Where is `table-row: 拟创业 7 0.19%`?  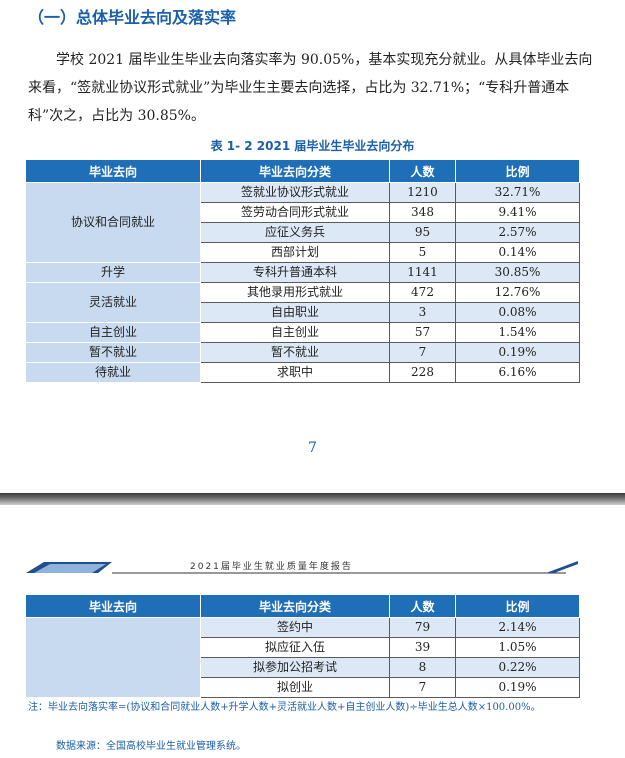
table-row: 拟创业 7 0.19% is located at coordinates (303, 687).